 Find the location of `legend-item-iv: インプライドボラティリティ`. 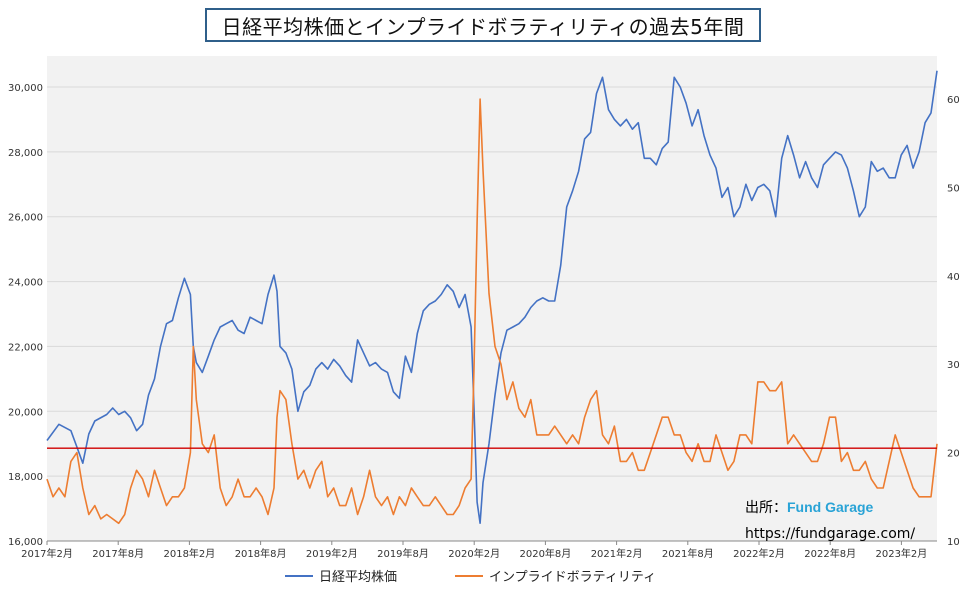

legend-item-iv: インプライドボラティリティ is located at coordinates (555, 575).